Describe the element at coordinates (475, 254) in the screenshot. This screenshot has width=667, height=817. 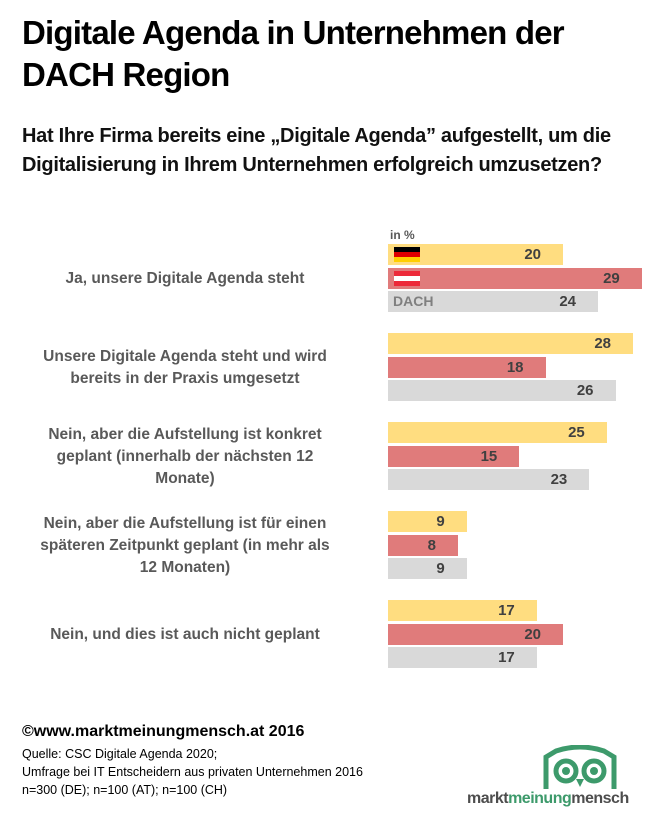
I see `bar-de-flag: 20` at that location.